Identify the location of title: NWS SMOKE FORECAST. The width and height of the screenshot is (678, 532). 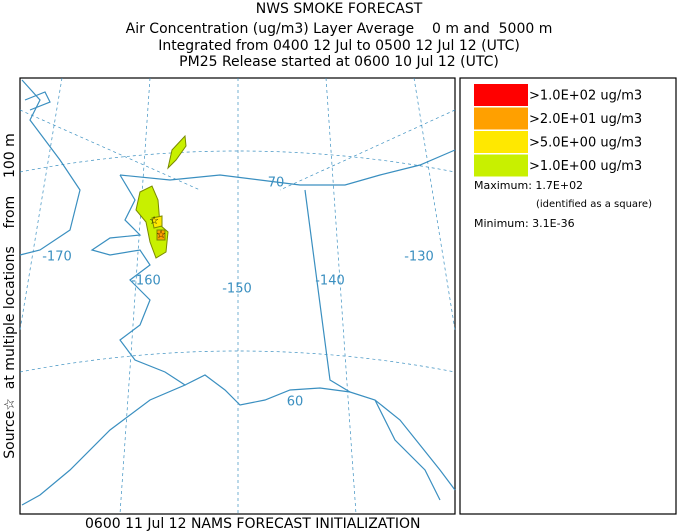
(339, 9).